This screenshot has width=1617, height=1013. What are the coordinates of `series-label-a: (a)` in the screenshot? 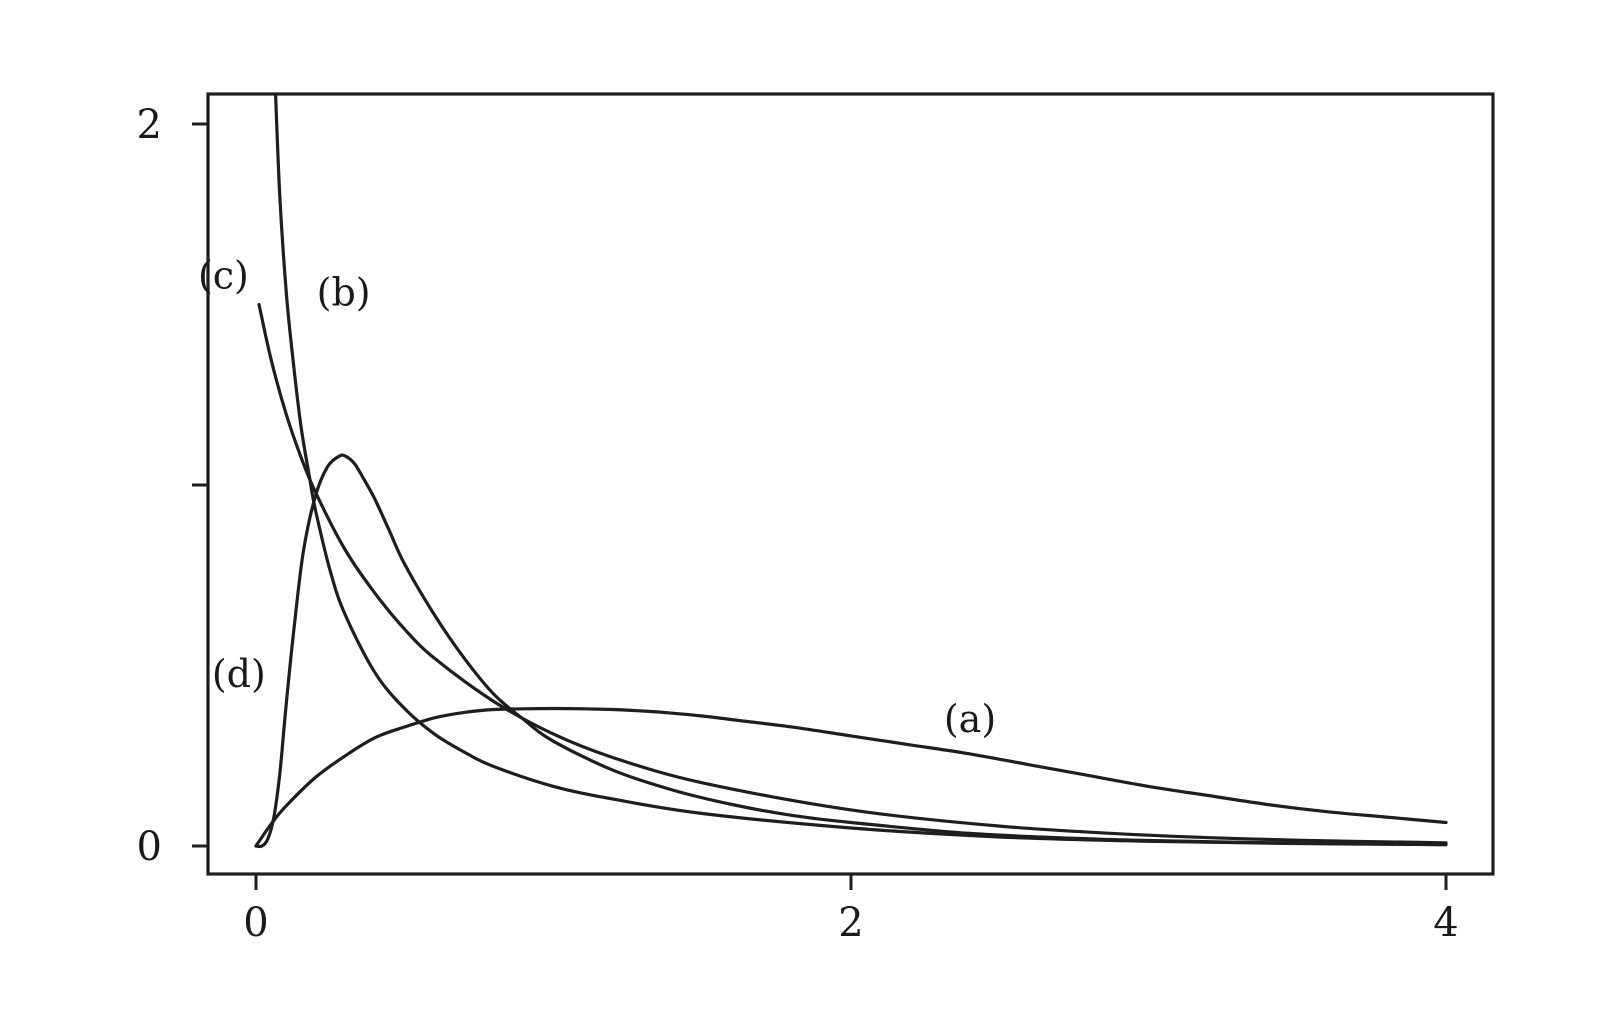 It's located at (970, 719).